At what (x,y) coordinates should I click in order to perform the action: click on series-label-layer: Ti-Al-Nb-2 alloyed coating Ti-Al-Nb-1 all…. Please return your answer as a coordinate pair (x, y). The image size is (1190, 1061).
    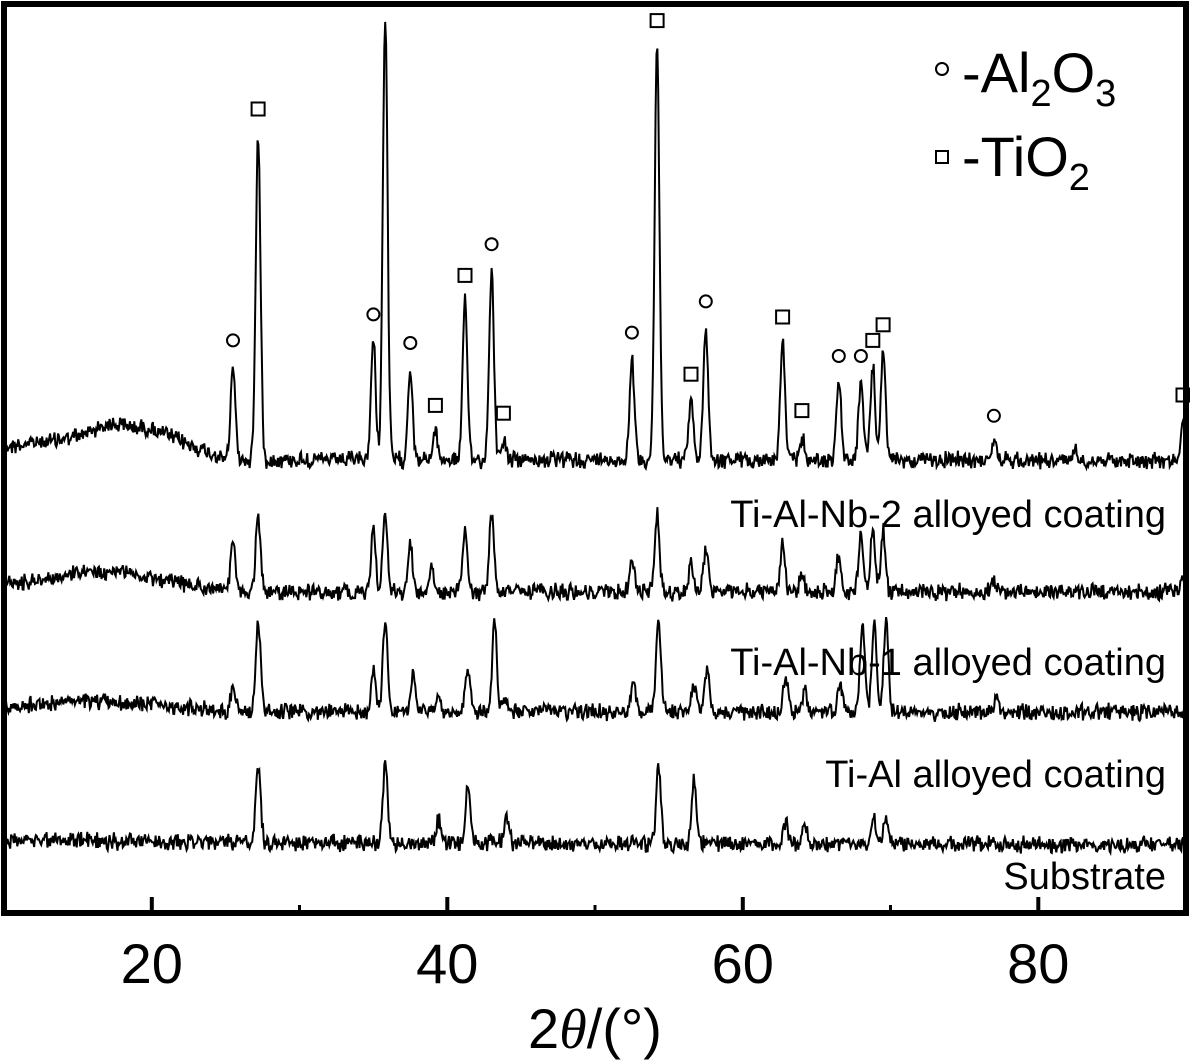
    Looking at the image, I should click on (948, 696).